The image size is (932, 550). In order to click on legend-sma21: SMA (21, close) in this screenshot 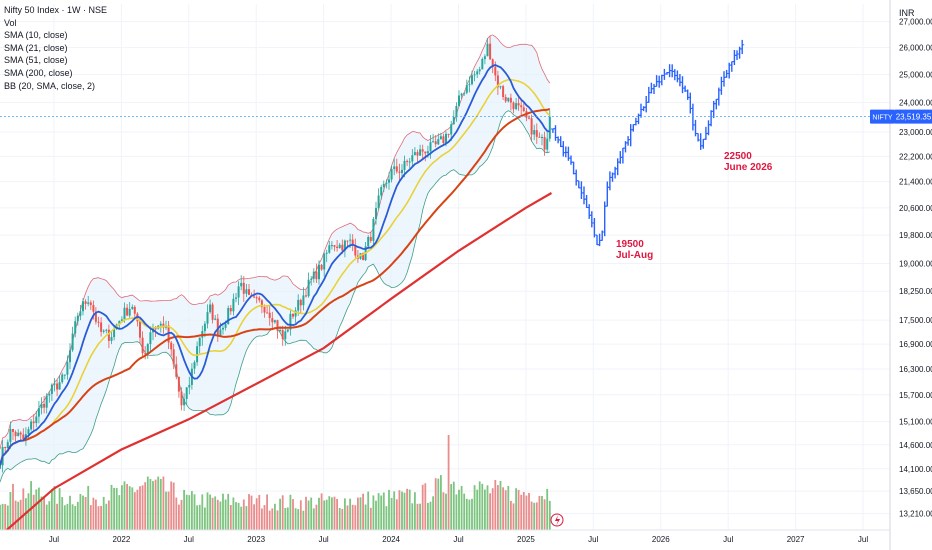, I will do `click(36, 47)`.